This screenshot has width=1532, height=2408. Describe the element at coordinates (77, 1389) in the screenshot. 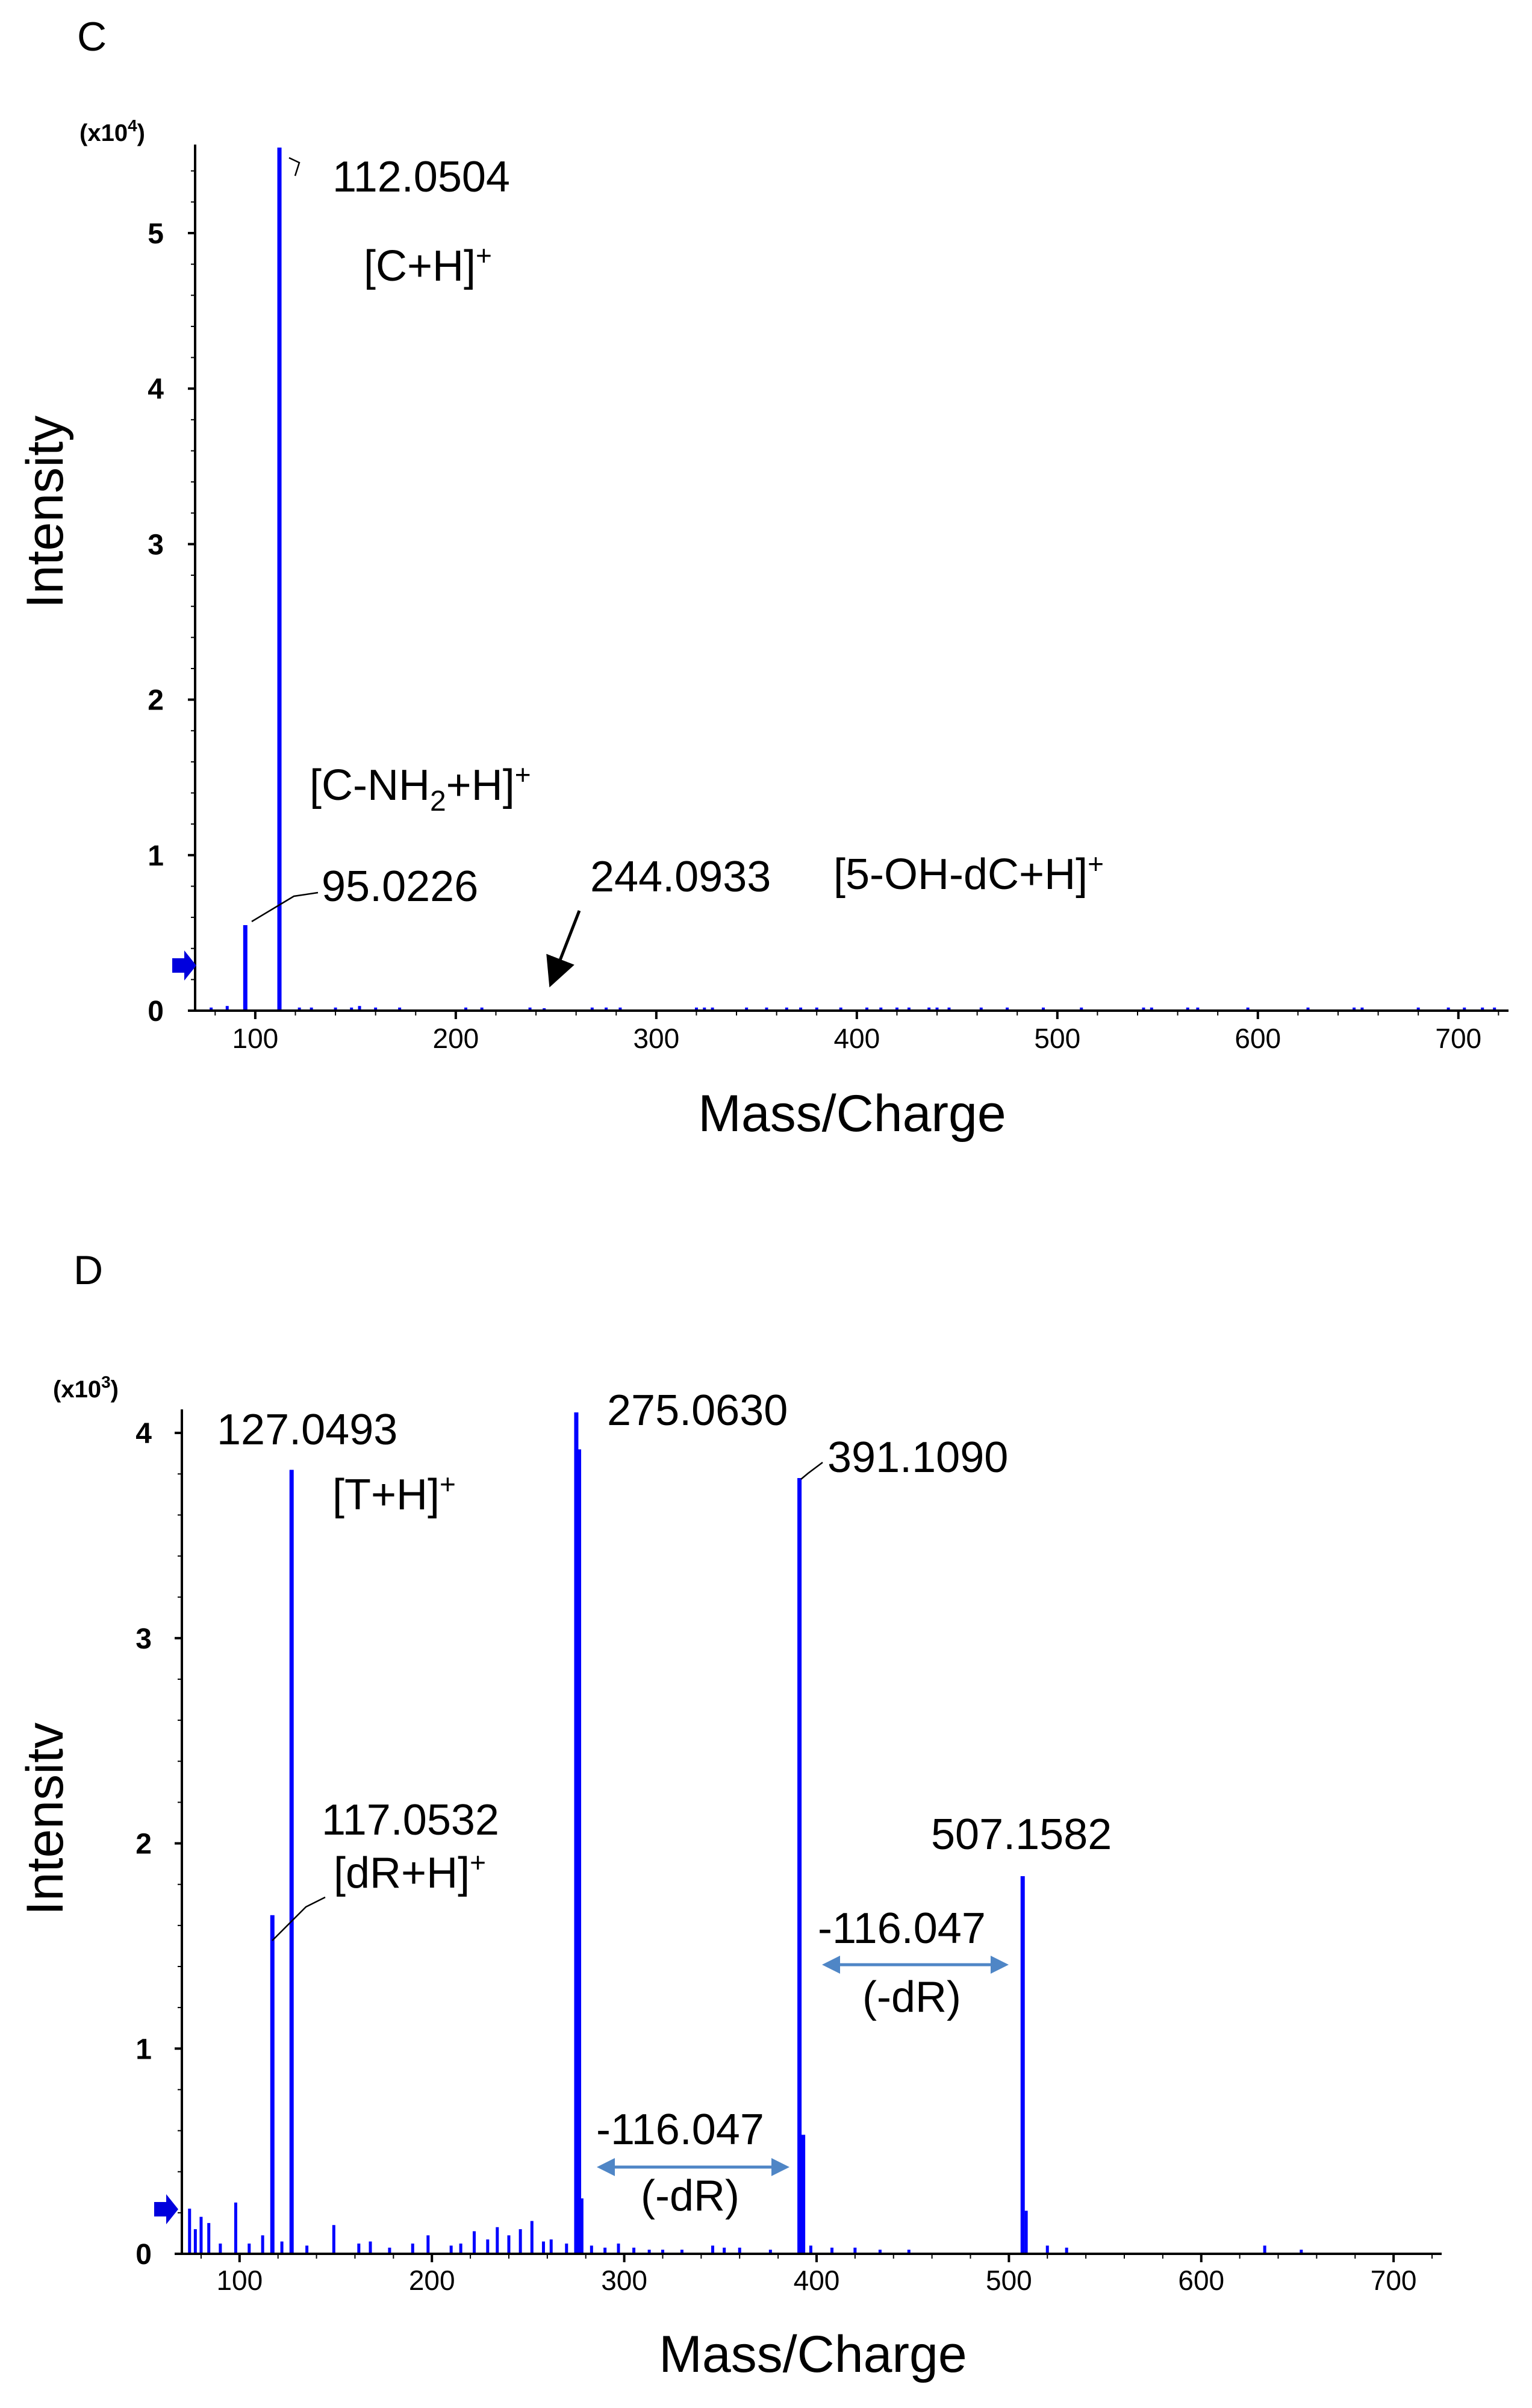

I see `panel-d-multiplier-base: (x10` at that location.